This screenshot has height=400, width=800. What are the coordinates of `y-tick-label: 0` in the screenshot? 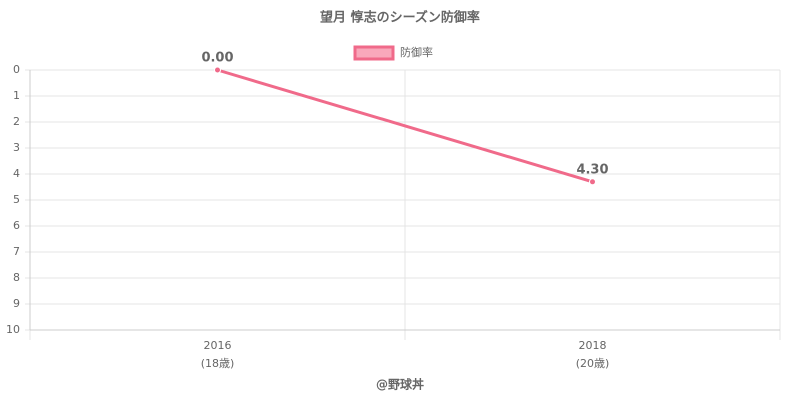 It's located at (16, 69).